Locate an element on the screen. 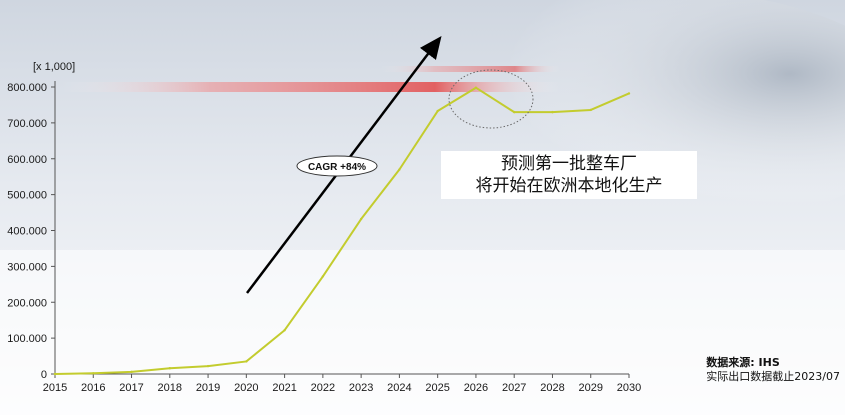 This screenshot has width=845, height=415. y-tick-label: 600.000 is located at coordinates (27, 160).